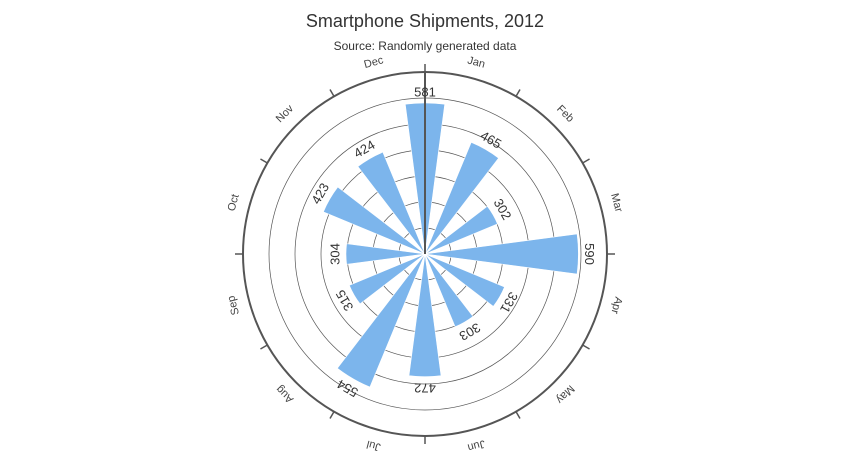 Image resolution: width=850 pixels, height=460 pixels. What do you see at coordinates (374, 62) in the screenshot?
I see `tick-label-dec: Dec` at bounding box center [374, 62].